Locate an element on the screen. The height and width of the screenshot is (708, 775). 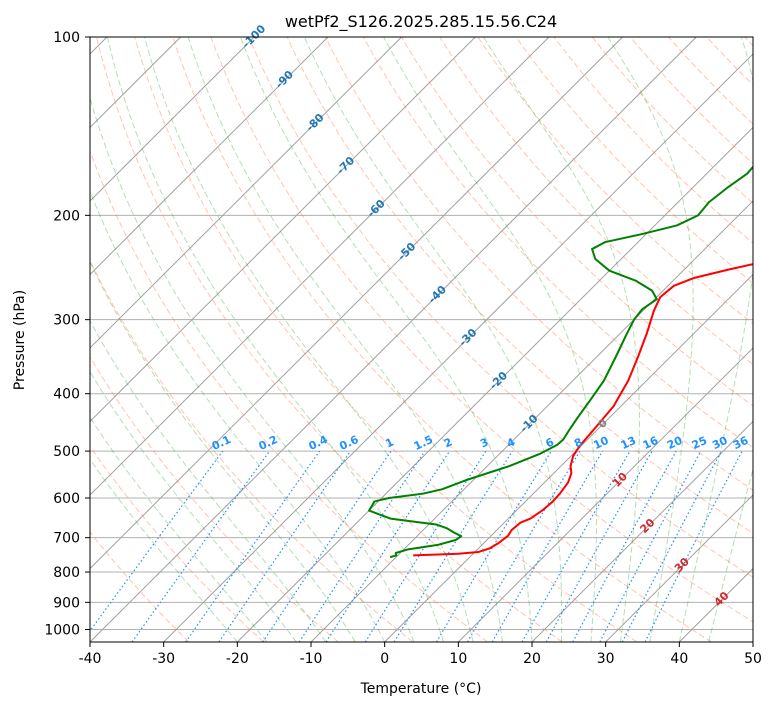
x-tick-label: -20 is located at coordinates (237, 659).